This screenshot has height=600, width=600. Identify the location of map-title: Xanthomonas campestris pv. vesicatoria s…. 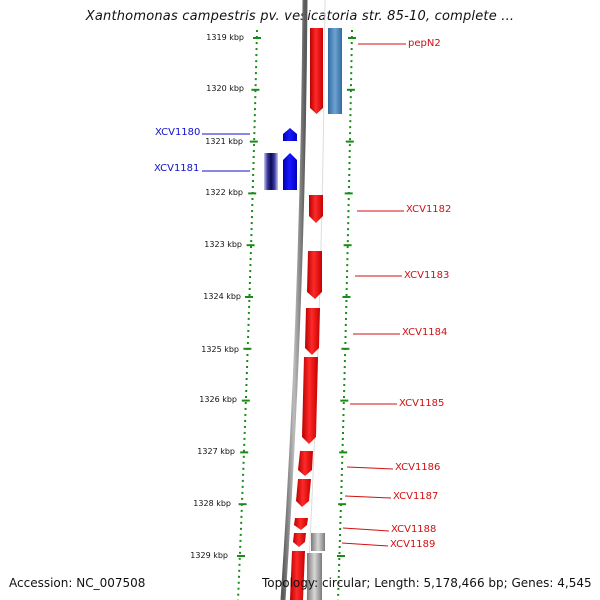
(300, 16).